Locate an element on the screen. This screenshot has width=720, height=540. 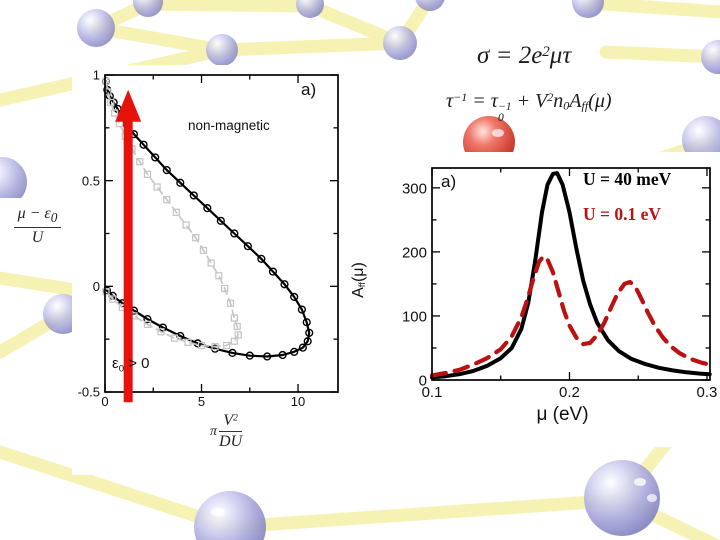
red-arrow-head is located at coordinates (128, 105).